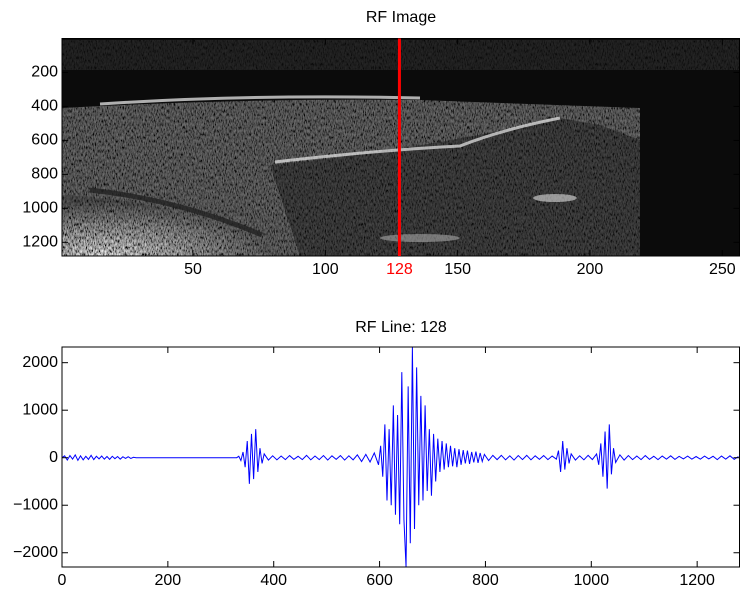  Describe the element at coordinates (485, 580) in the screenshot. I see `x-tick-label: 800` at that location.